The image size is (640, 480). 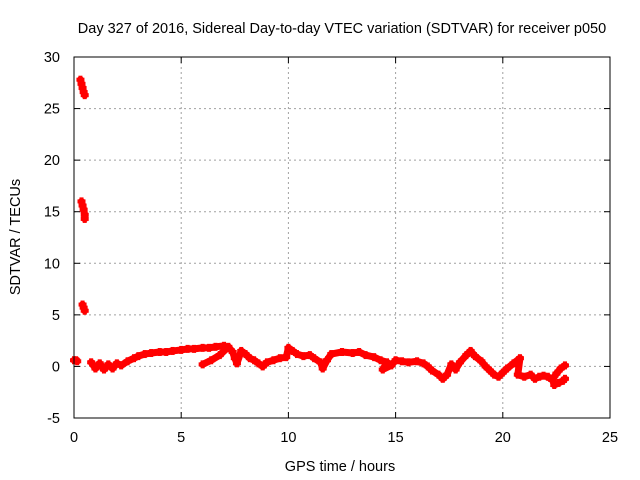 I want to click on x-tick-label: 10, so click(x=288, y=438).